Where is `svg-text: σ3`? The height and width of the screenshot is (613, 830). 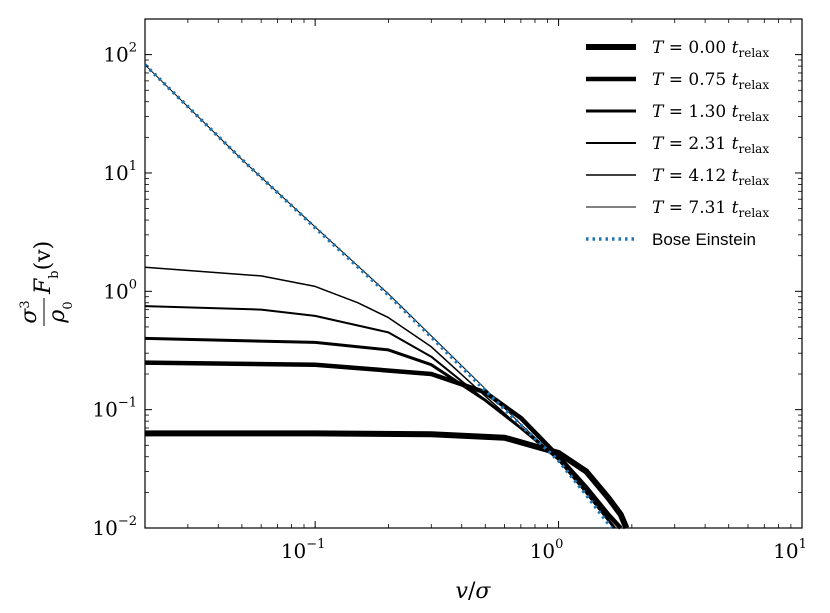
svg-text: σ3 is located at coordinates (29, 311).